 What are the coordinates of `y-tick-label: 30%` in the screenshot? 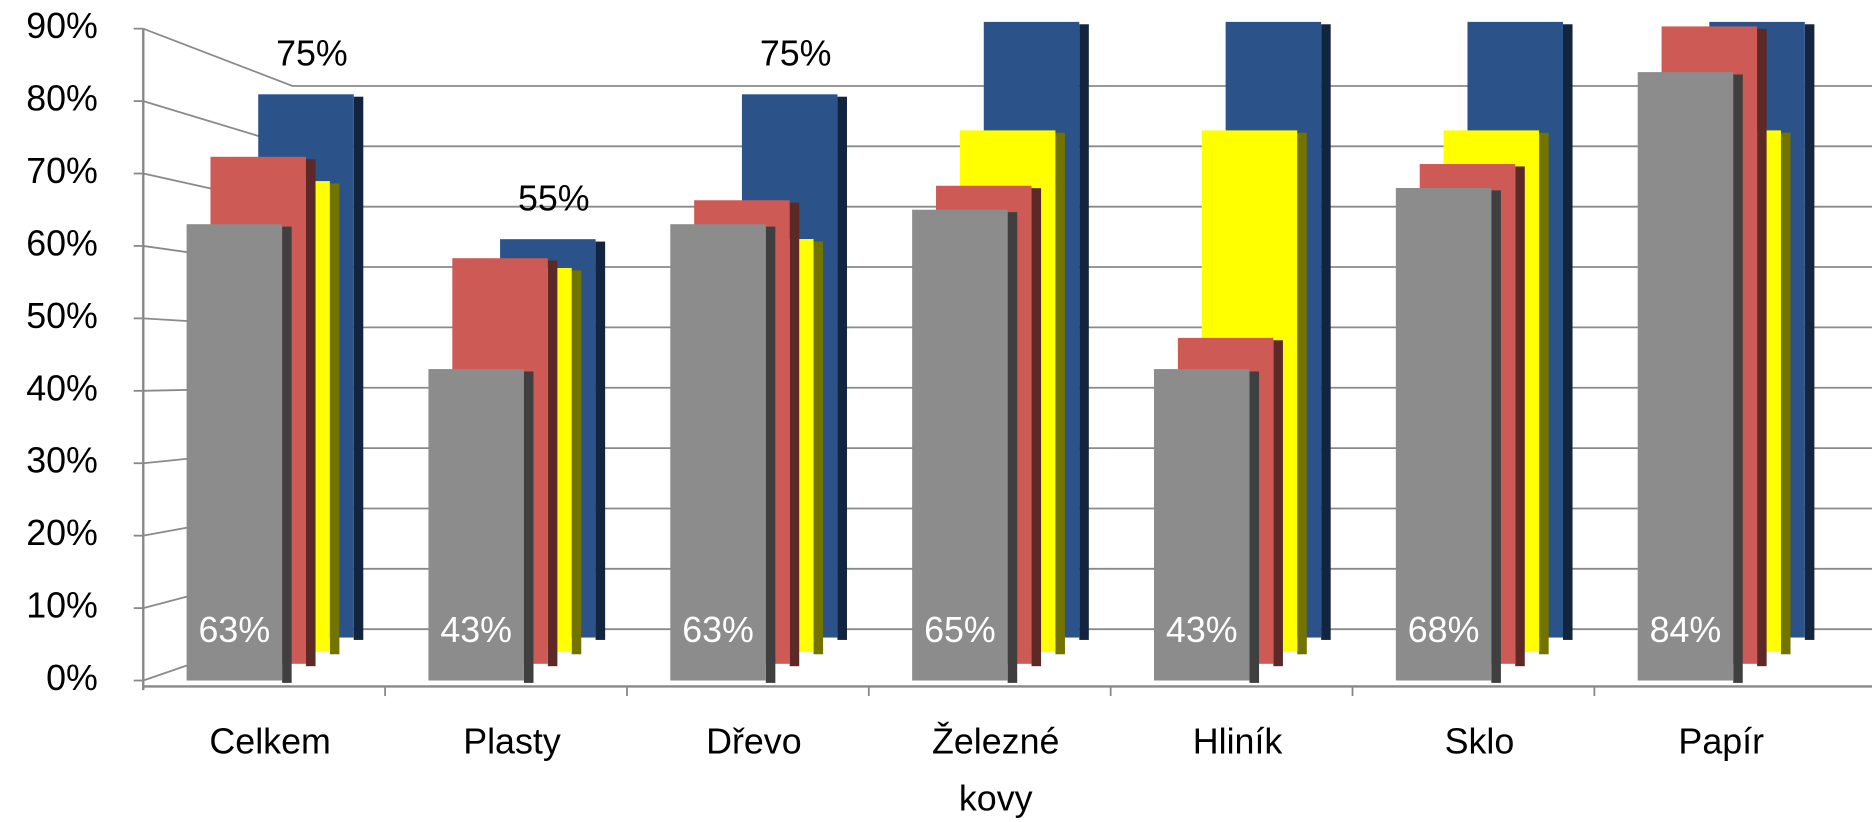 It's located at (62, 461).